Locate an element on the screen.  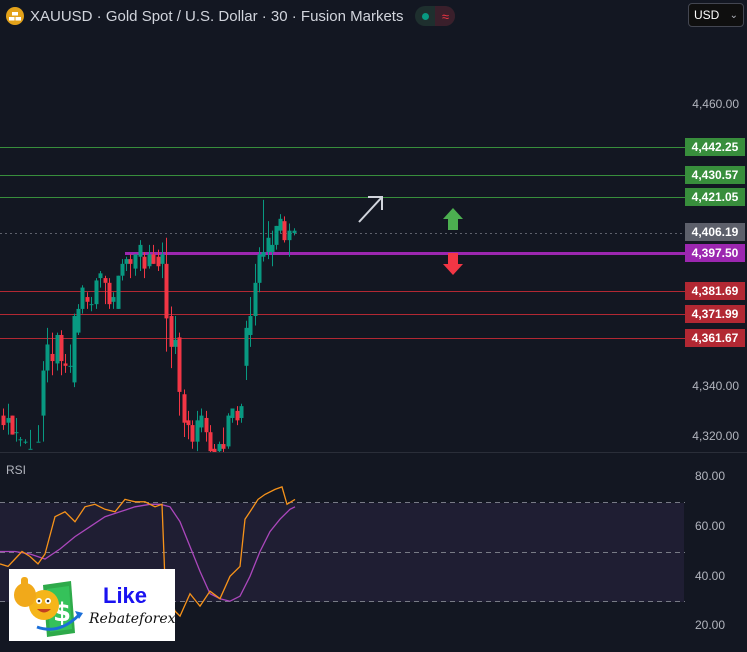
current-price-tag: 4,406.19 is located at coordinates (715, 232).